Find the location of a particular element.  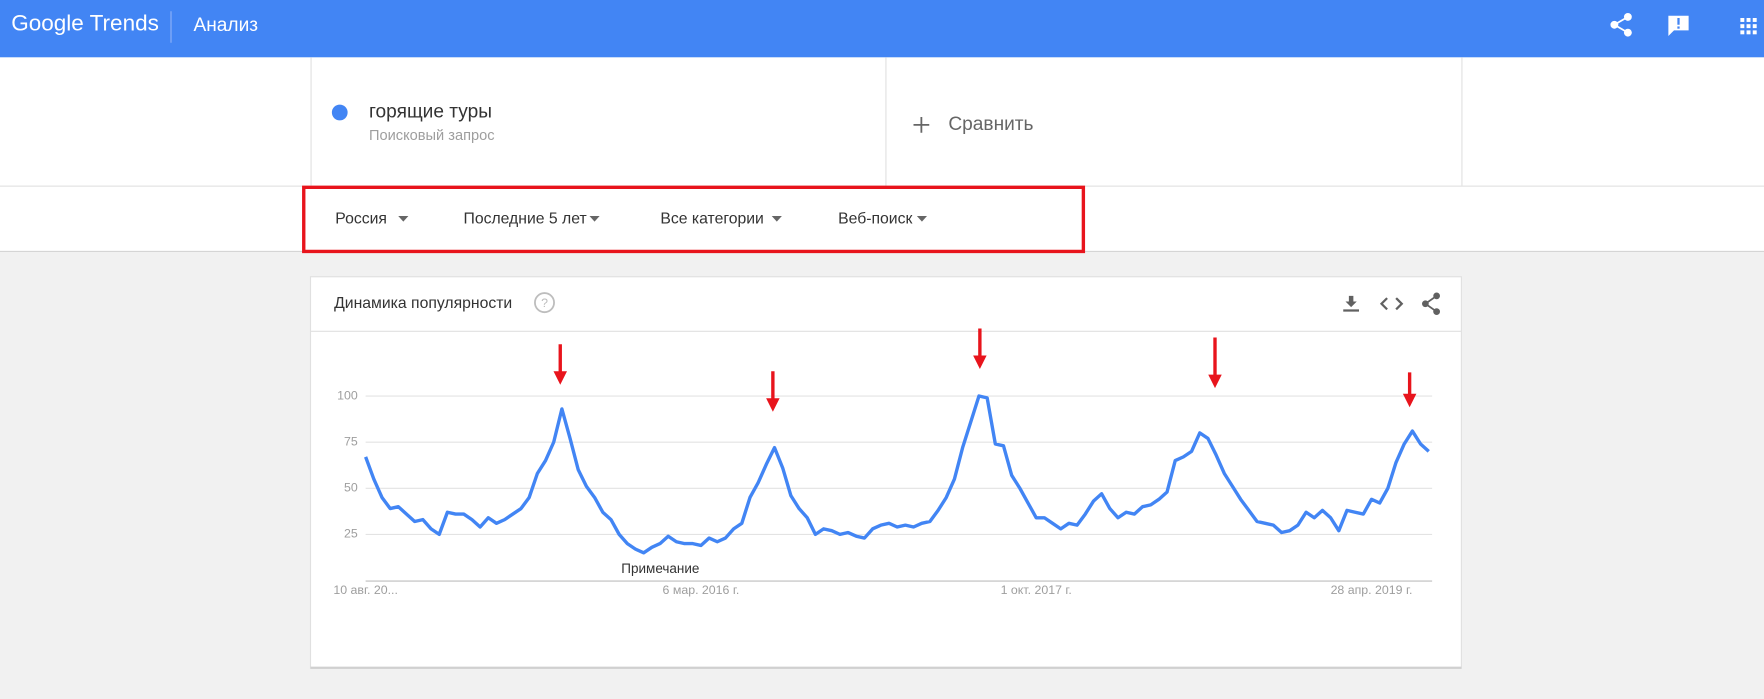

annotation: Примечание is located at coordinates (660, 568).